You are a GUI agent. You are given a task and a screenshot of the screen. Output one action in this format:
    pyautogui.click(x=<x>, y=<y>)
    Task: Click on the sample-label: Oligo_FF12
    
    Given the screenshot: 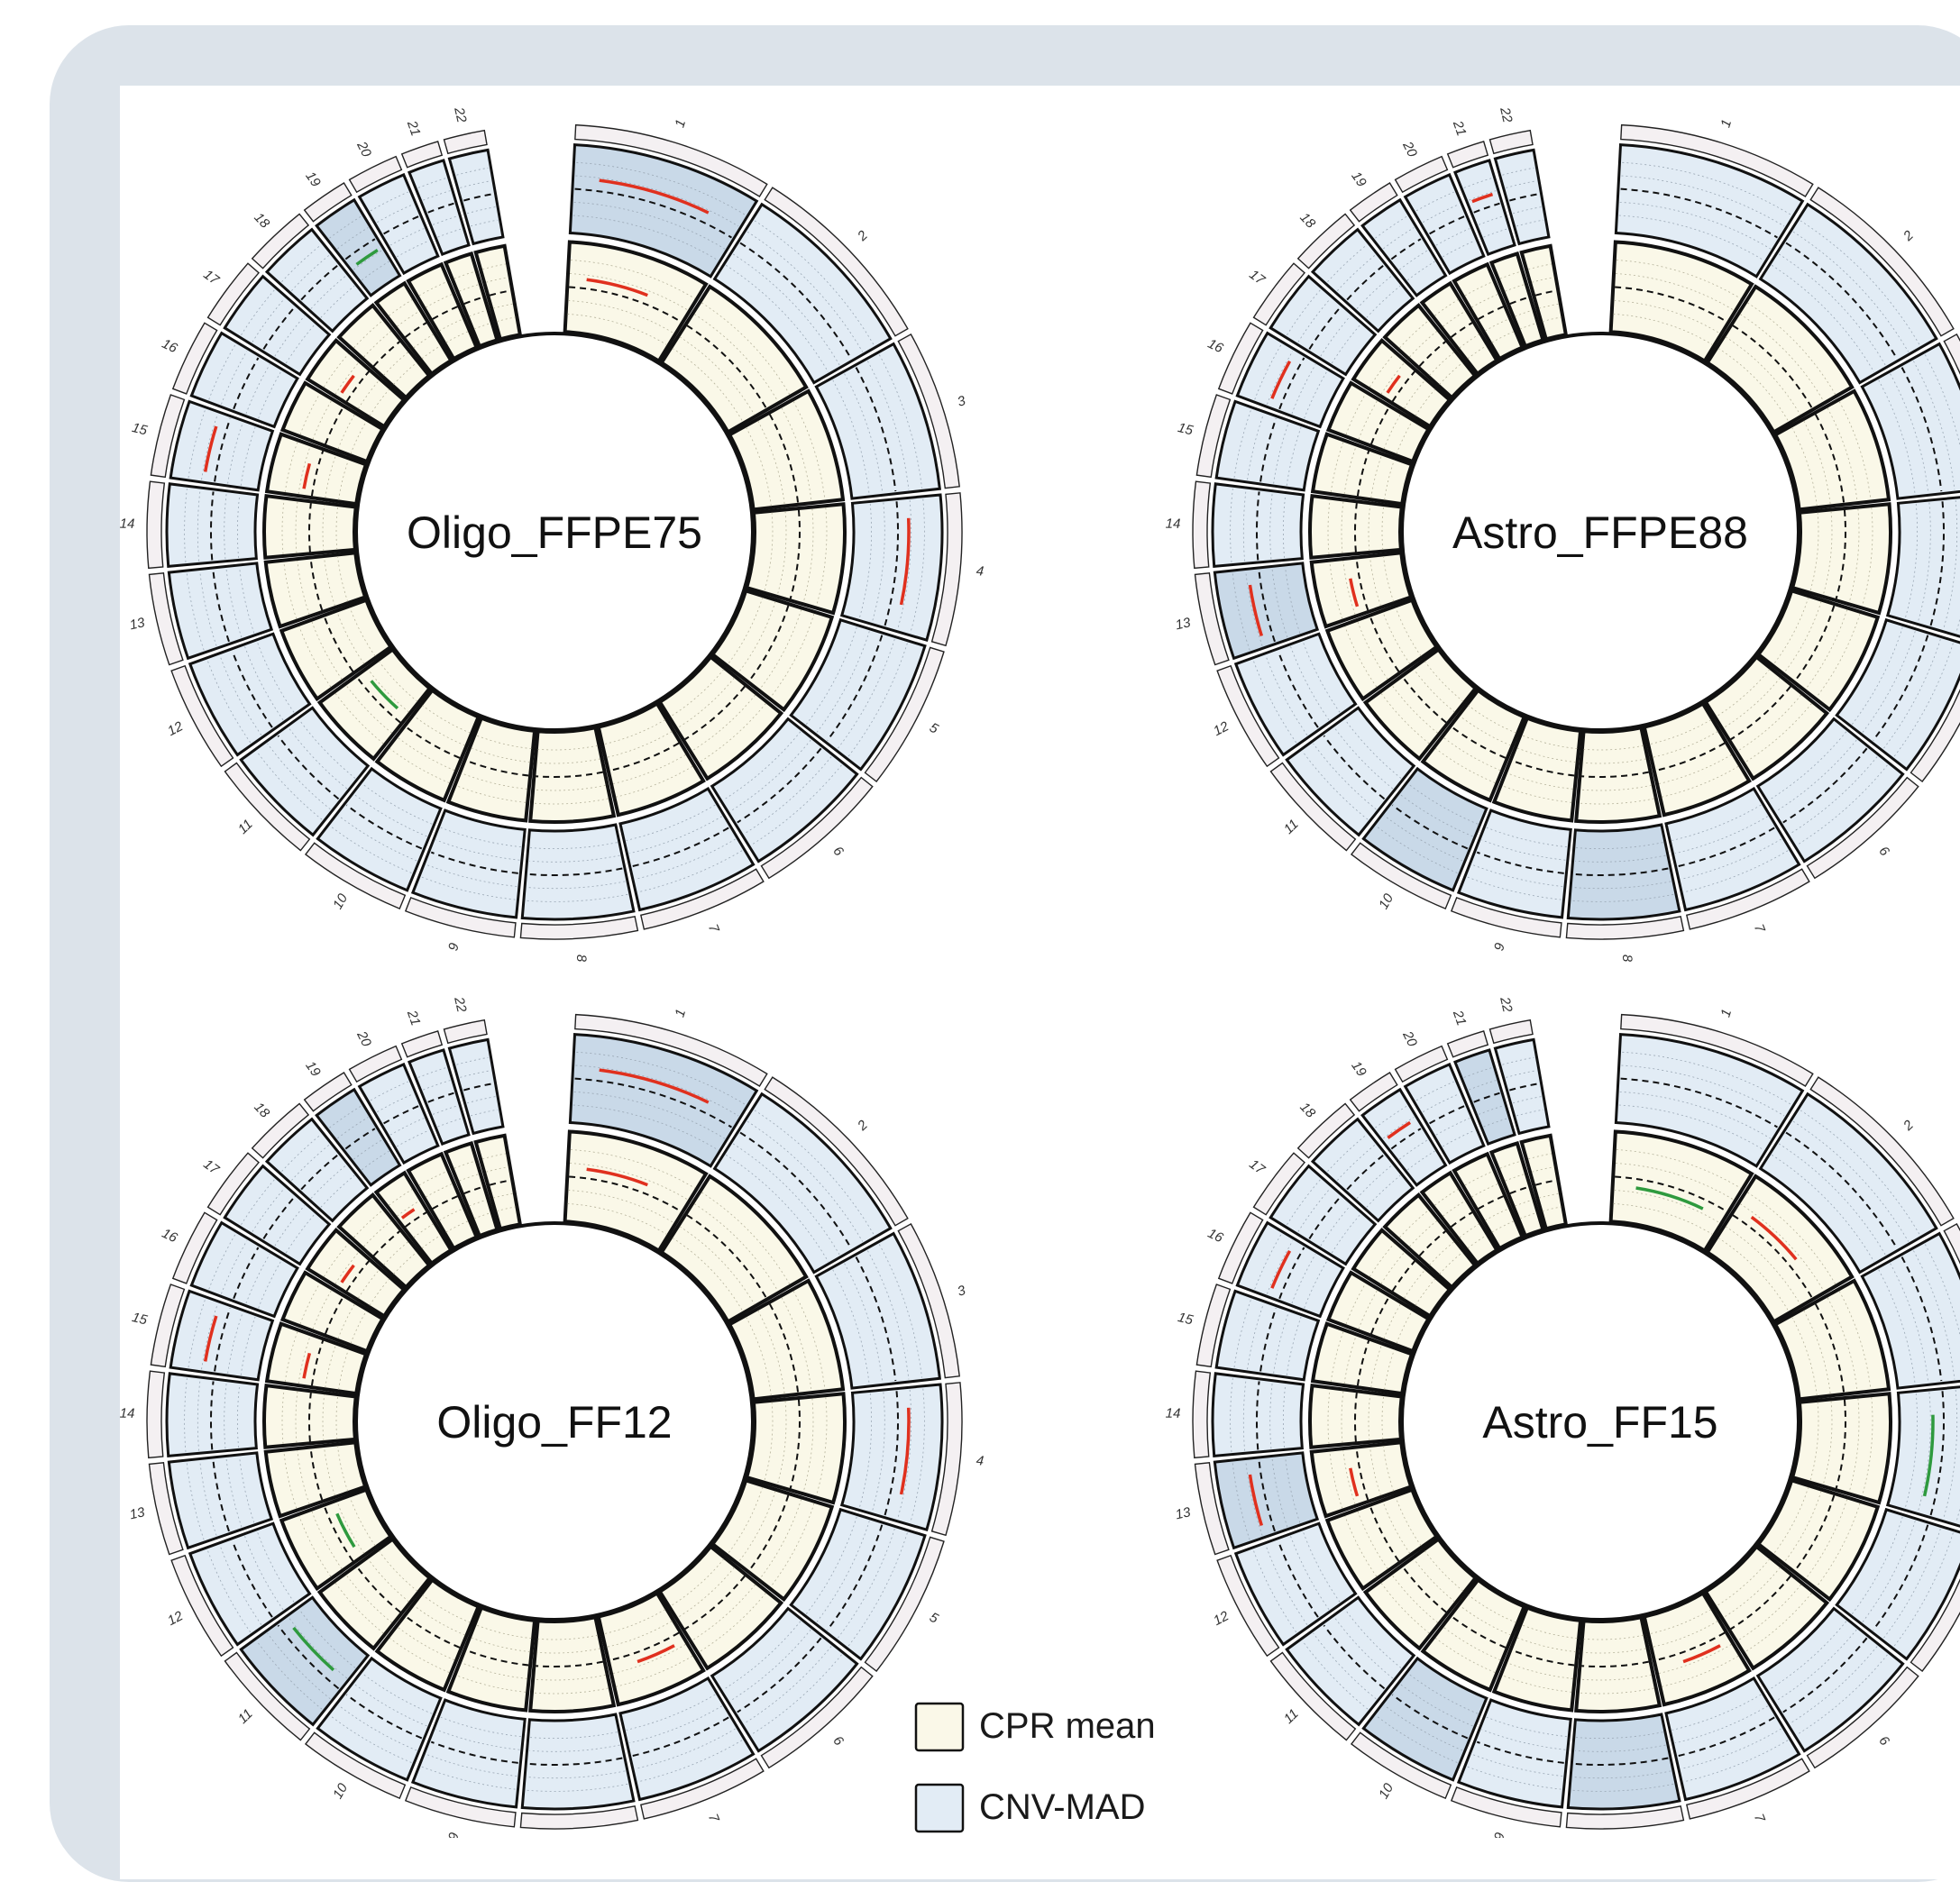 What is the action you would take?
    pyautogui.click(x=554, y=1422)
    